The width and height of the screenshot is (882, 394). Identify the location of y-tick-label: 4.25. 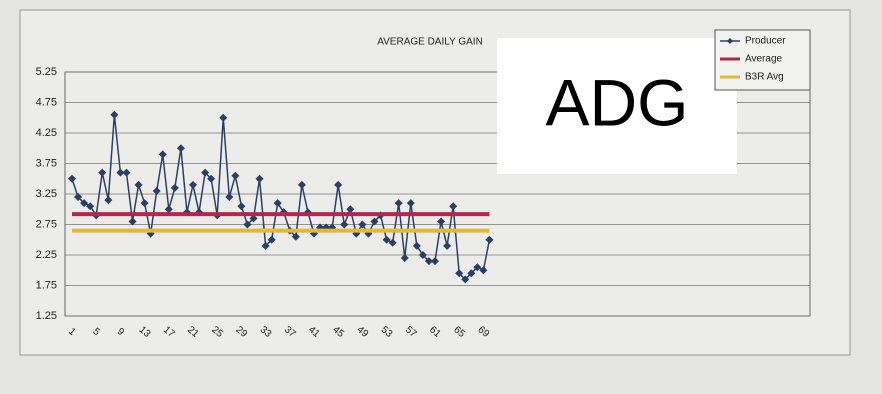
(46, 133).